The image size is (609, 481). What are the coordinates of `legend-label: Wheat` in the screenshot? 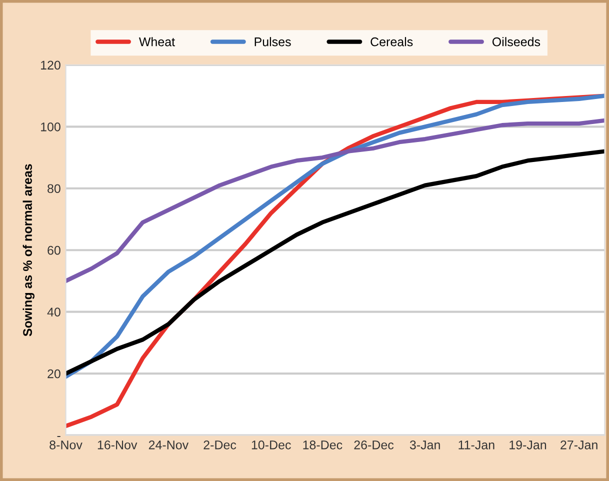 It's located at (156, 41).